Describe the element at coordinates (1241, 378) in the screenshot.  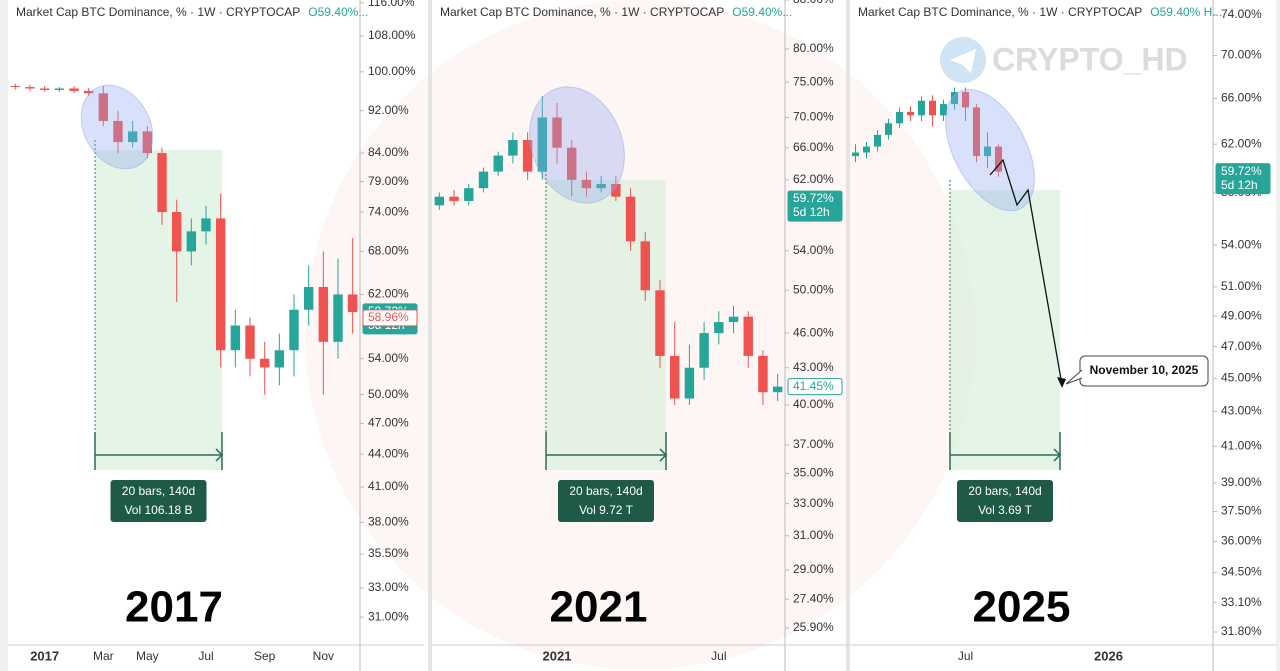
I see `y-tick-label: 45.00%` at that location.